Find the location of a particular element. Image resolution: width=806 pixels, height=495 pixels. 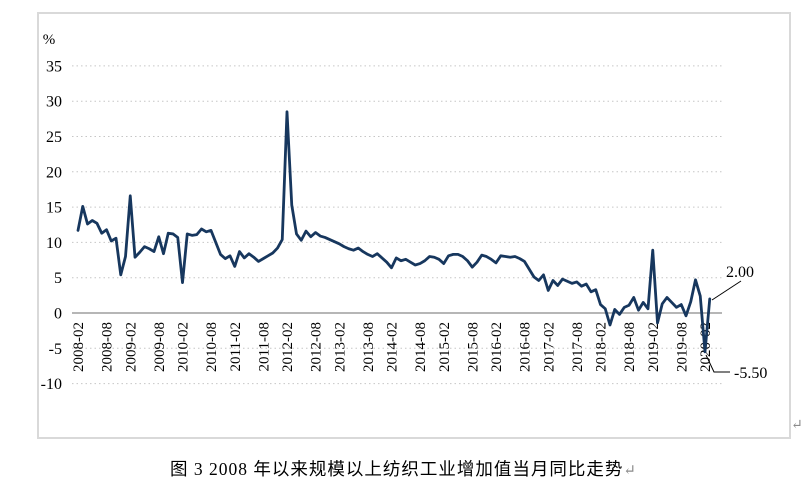

x-axis-tick-label: 2012-08 is located at coordinates (317, 347).